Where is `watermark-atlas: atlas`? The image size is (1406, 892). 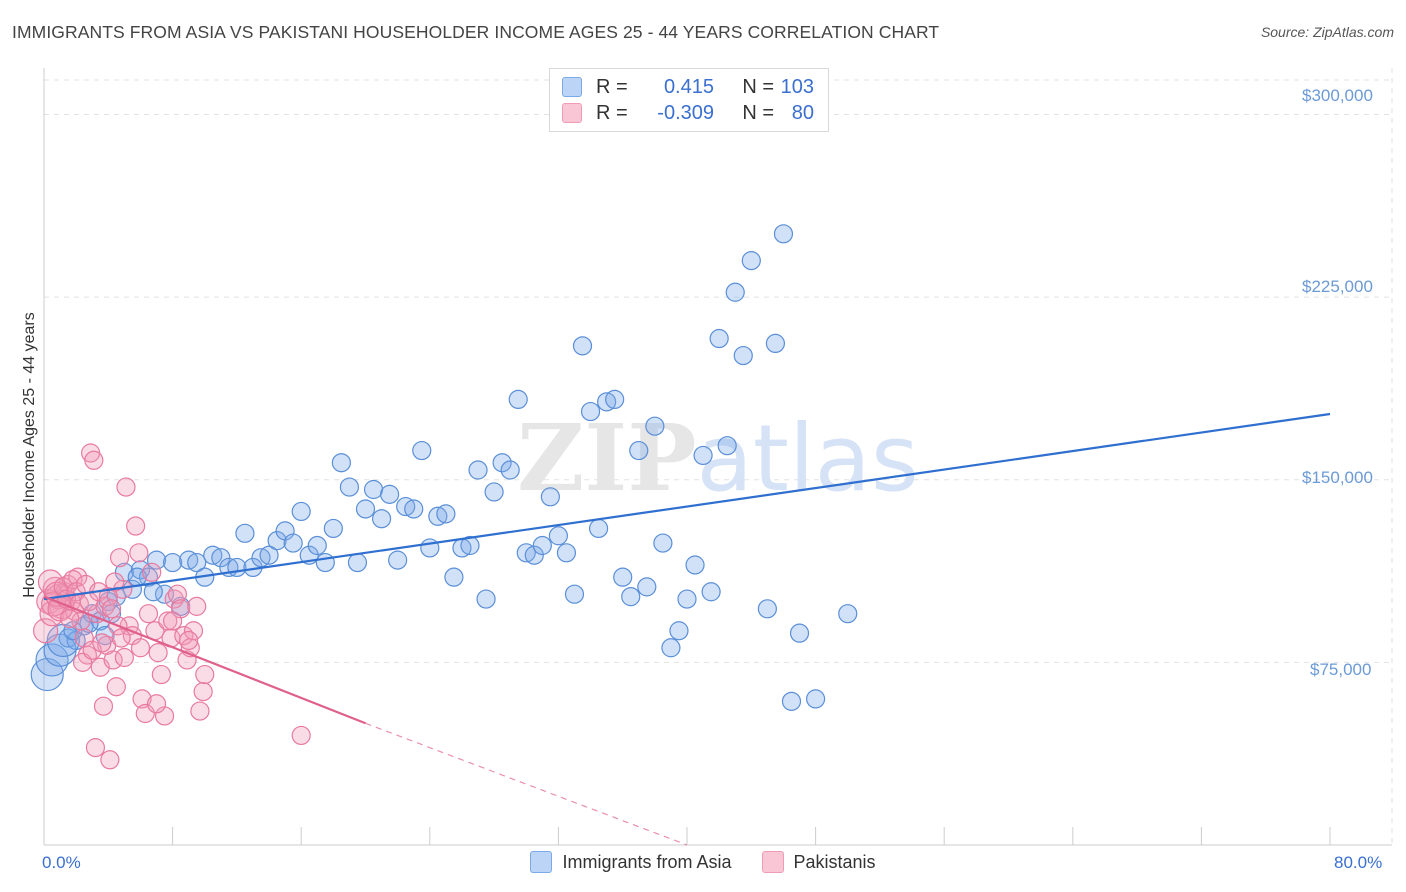
watermark-atlas: atlas is located at coordinates (808, 458).